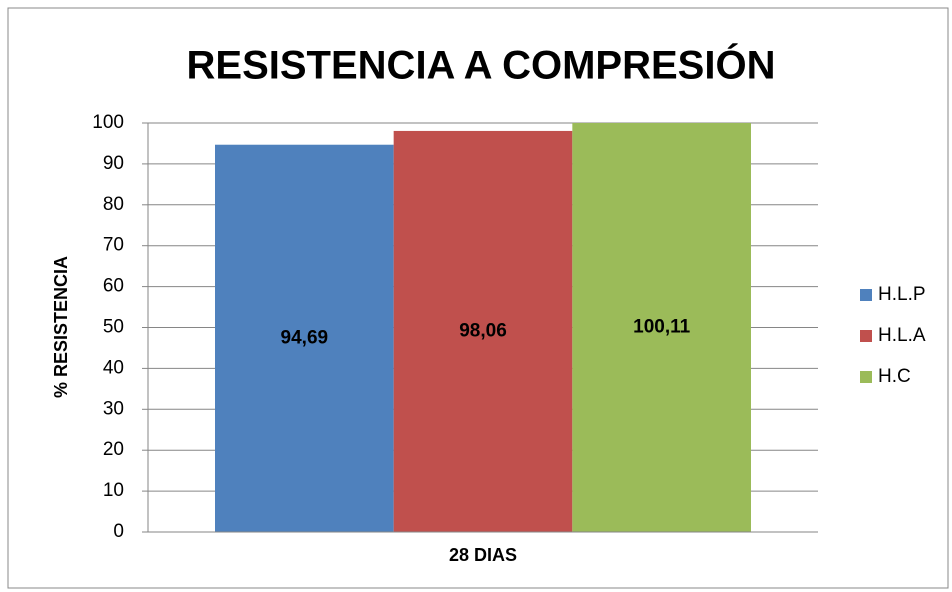  I want to click on chart-title: RESISTENCIA A COMPRESIÓN, so click(481, 65).